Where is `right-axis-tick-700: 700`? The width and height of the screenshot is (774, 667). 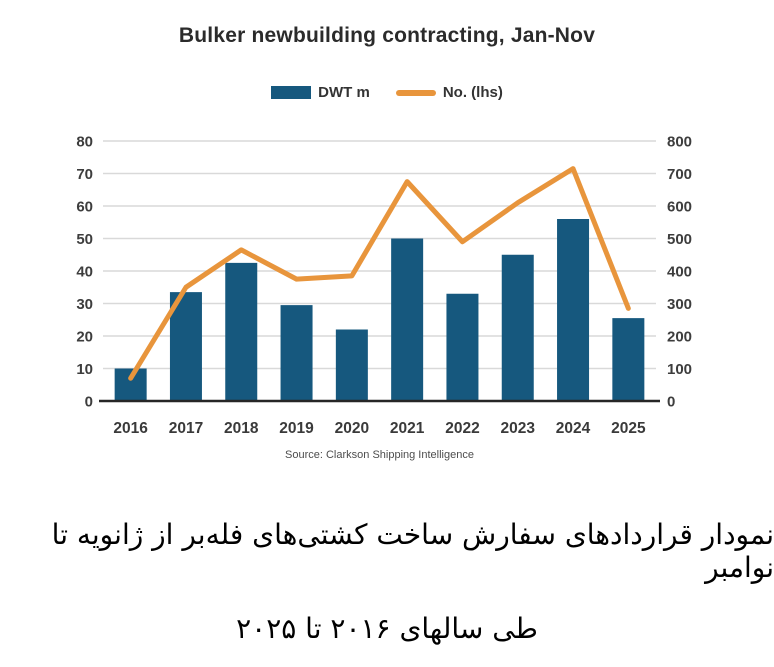
right-axis-tick-700: 700 is located at coordinates (679, 174).